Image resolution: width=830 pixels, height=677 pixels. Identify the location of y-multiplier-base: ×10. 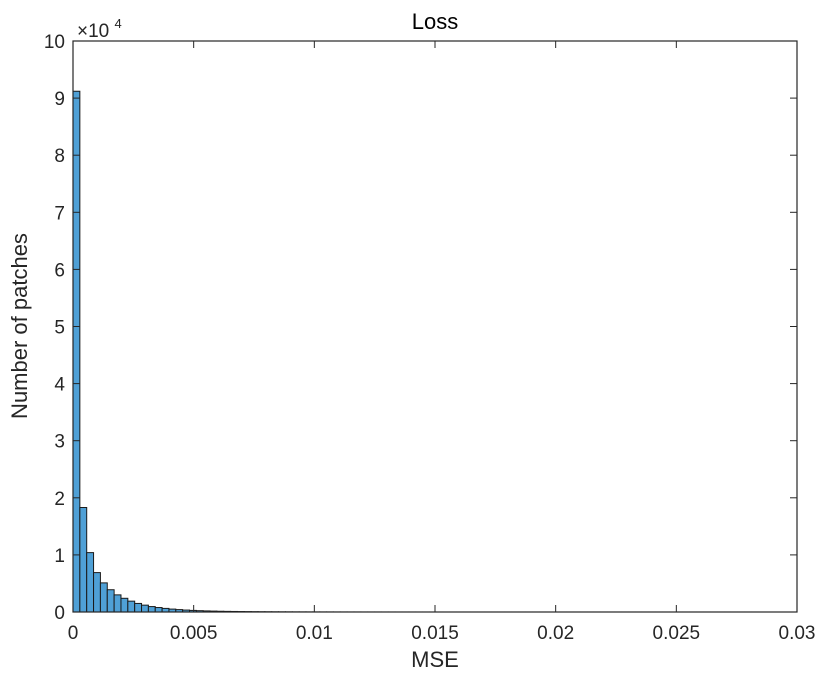
(93, 31).